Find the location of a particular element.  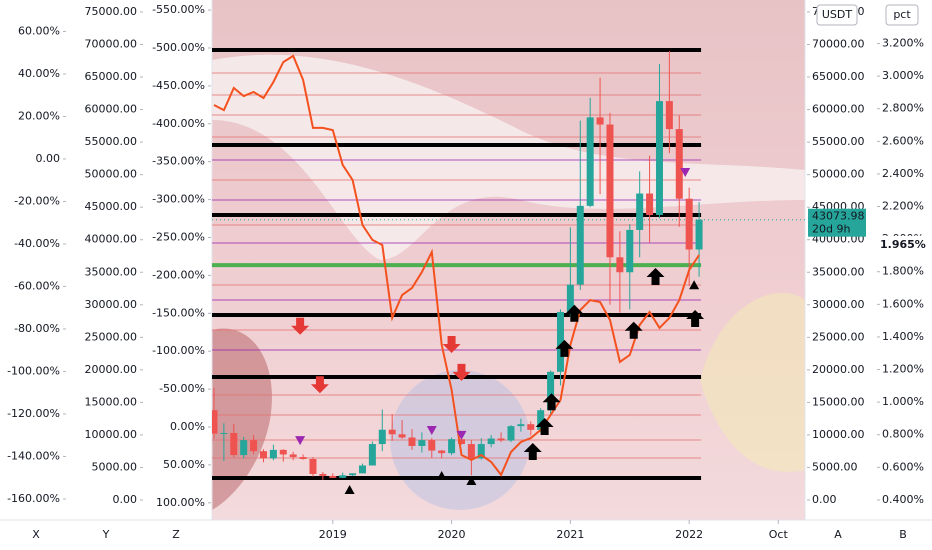

y-tick-label: 15000.00 is located at coordinates (838, 401).